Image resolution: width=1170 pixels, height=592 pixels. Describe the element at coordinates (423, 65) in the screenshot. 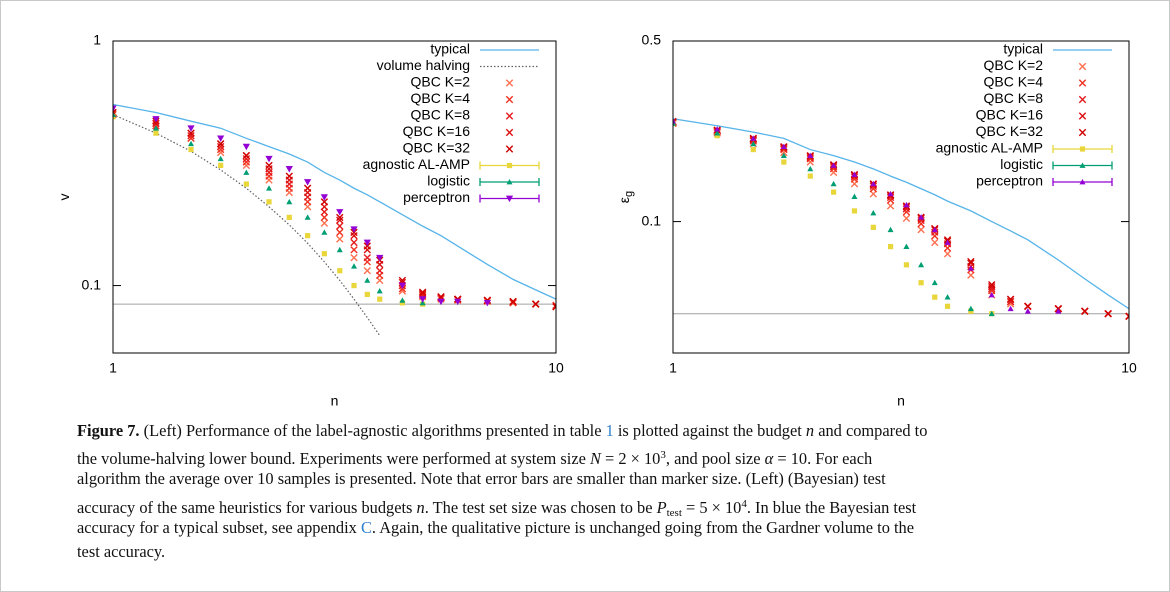

I see `legend-label: volume halving` at that location.